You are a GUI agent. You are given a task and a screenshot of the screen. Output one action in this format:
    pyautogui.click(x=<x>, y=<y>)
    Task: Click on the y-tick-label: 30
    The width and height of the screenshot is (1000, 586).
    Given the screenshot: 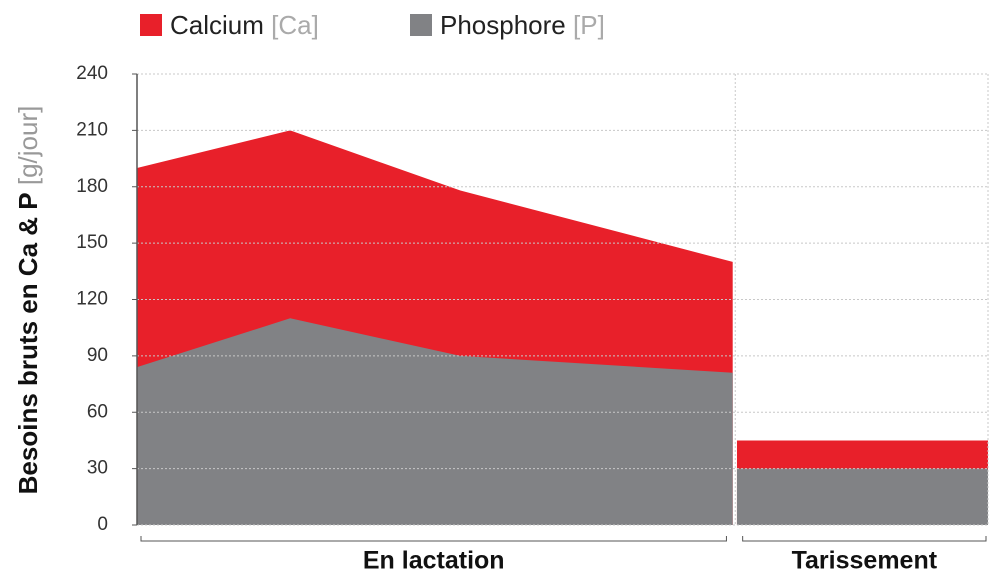 What is the action you would take?
    pyautogui.click(x=97, y=468)
    